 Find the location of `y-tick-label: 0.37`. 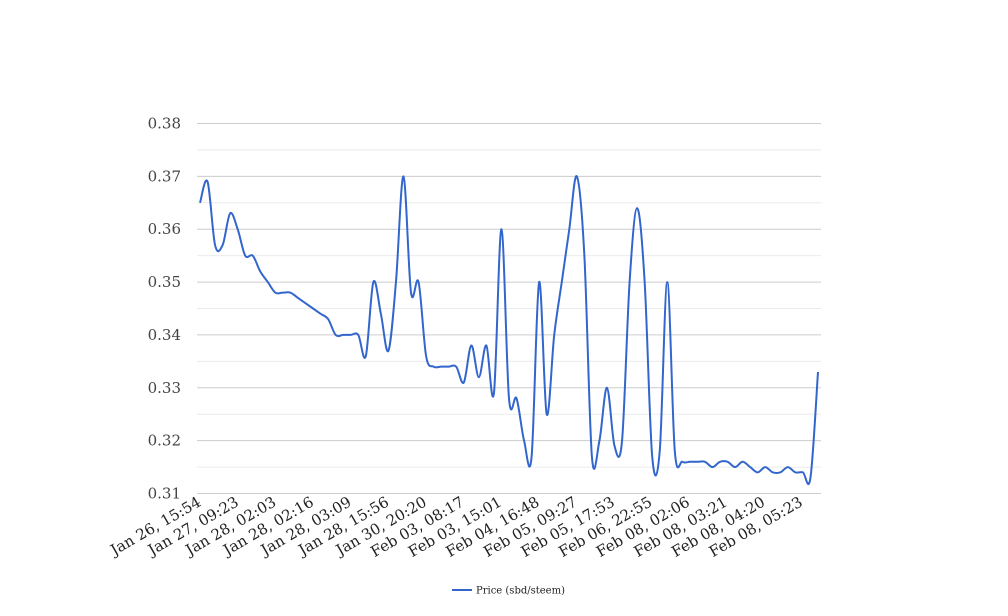

y-tick-label: 0.37 is located at coordinates (164, 176).